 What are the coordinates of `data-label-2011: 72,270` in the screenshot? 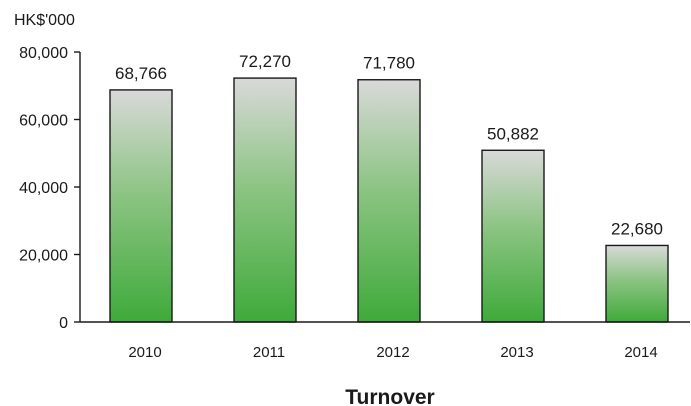 It's located at (265, 61).